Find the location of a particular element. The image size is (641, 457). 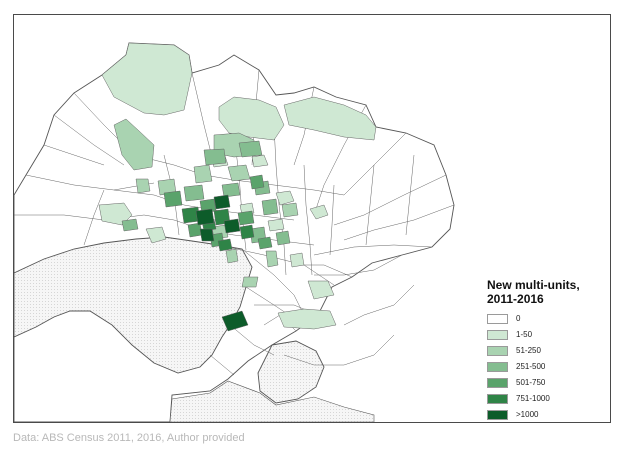

legend-item: >1000 is located at coordinates (548, 414).